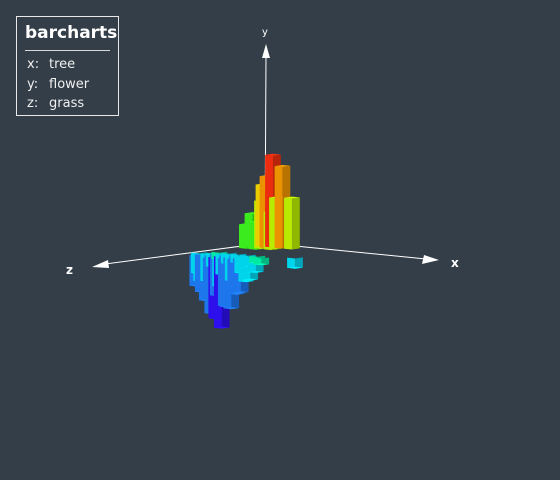  I want to click on legend-y-key: y:, so click(33, 84).